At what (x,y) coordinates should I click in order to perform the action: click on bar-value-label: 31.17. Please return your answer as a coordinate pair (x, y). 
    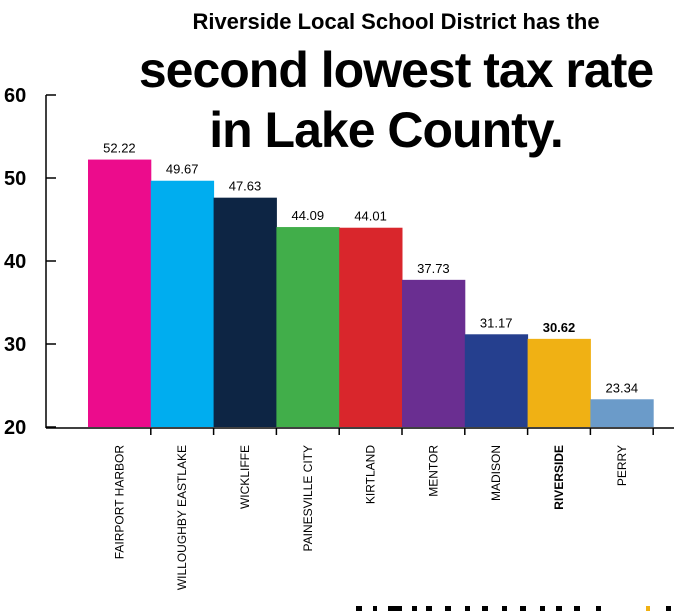
    Looking at the image, I should click on (496, 322).